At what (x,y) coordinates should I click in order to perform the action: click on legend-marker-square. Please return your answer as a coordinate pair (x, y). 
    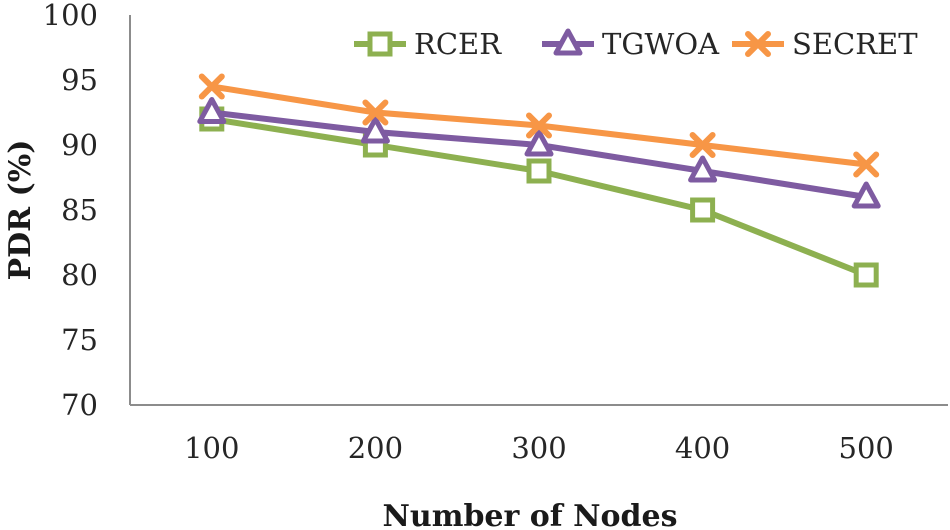
    Looking at the image, I should click on (380, 44).